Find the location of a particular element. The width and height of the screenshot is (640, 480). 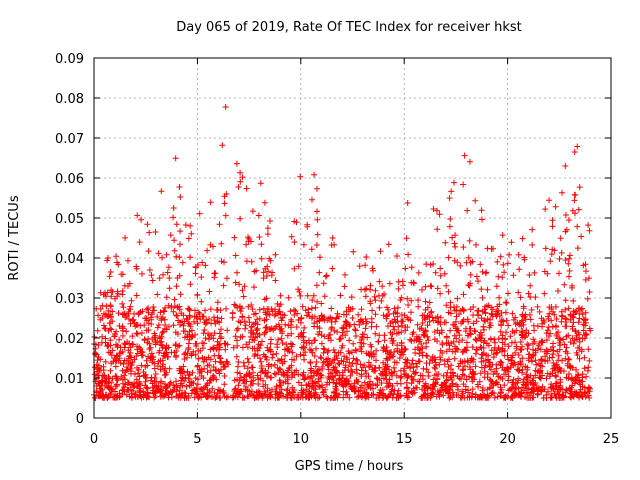

x-tick-label: 15 is located at coordinates (404, 439).